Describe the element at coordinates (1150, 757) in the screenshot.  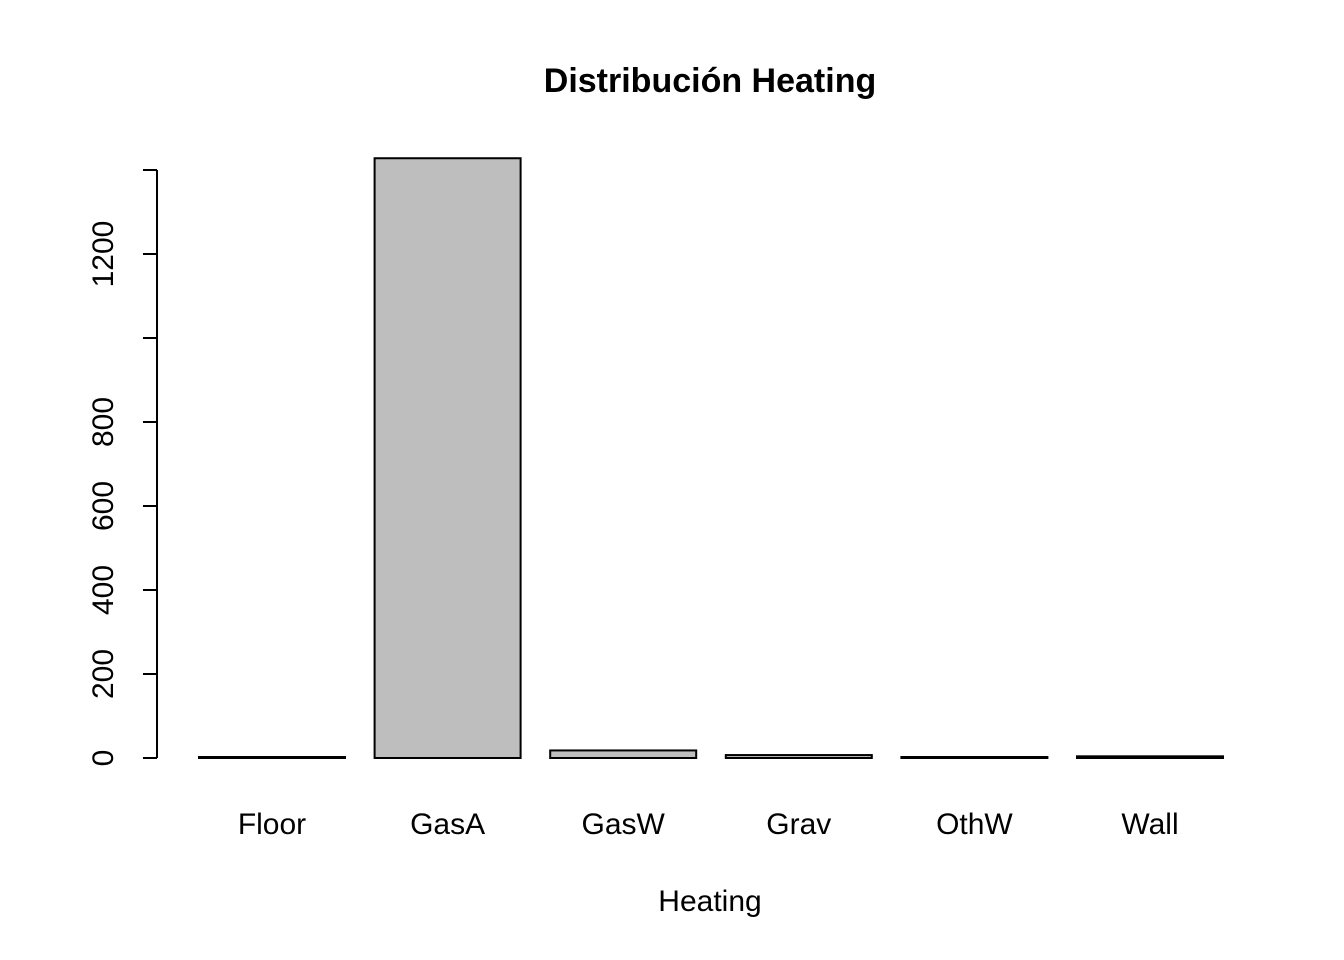
I see `bar-wall` at that location.